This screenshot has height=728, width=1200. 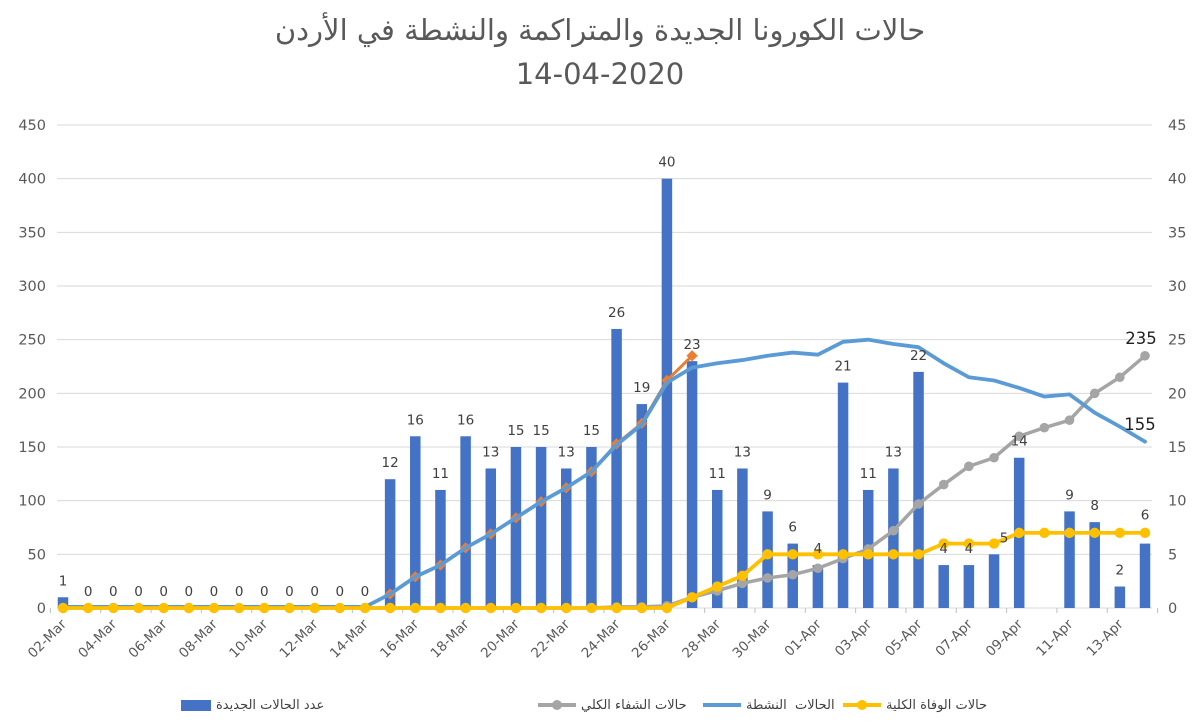 What do you see at coordinates (1105, 638) in the screenshot?
I see `x-axis-label: 13-Apr` at bounding box center [1105, 638].